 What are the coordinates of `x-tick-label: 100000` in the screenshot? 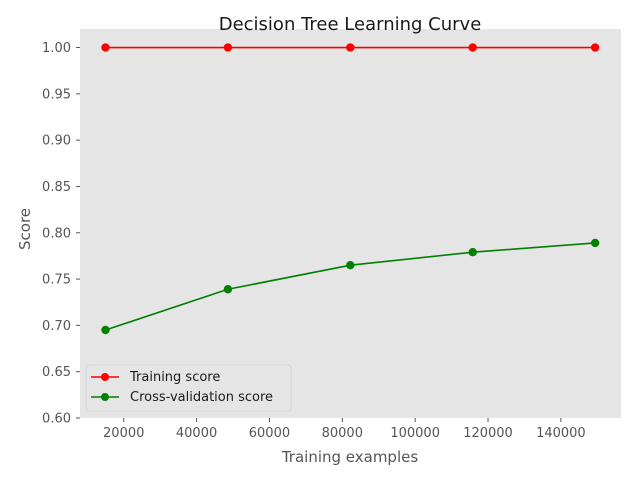 It's located at (415, 433).